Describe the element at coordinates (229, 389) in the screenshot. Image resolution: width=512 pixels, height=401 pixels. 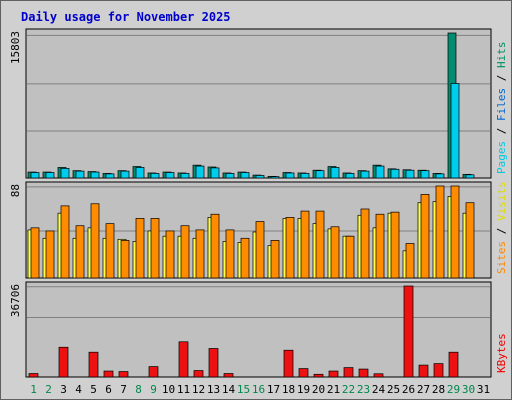
I see `x-tick-day-14: 14` at that location.